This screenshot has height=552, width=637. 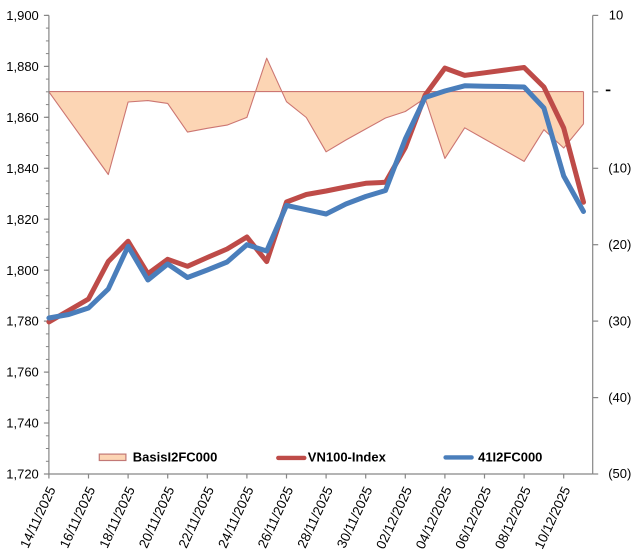 I want to click on svg-text: 04/12/2025, so click(x=434, y=517).